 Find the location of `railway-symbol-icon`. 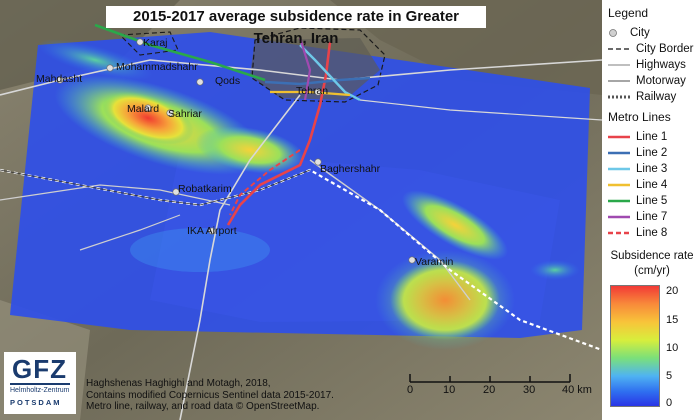

railway-symbol-icon is located at coordinates (619, 97).